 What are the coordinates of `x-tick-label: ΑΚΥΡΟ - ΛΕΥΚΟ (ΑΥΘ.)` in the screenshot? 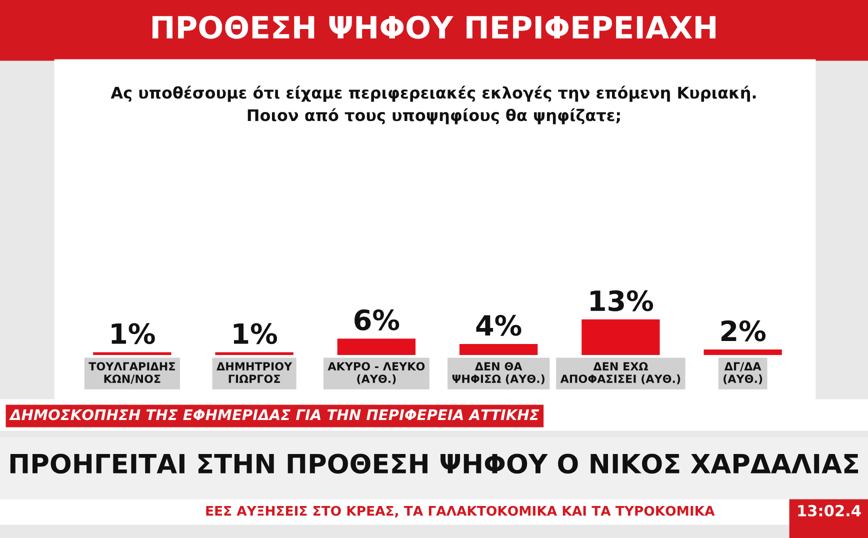 It's located at (376, 373).